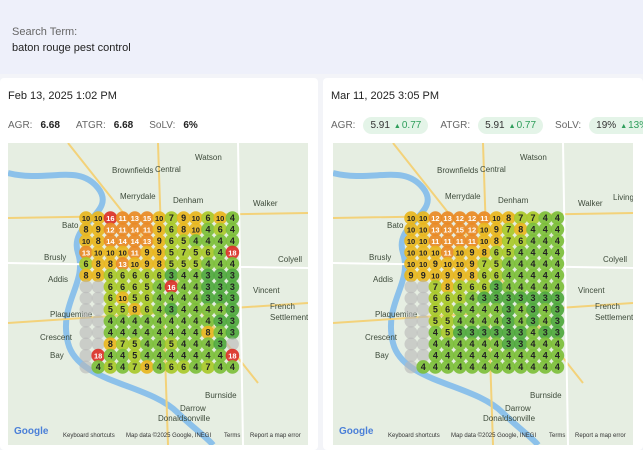  What do you see at coordinates (396, 314) in the screenshot?
I see `map-label: Plaquemine` at bounding box center [396, 314].